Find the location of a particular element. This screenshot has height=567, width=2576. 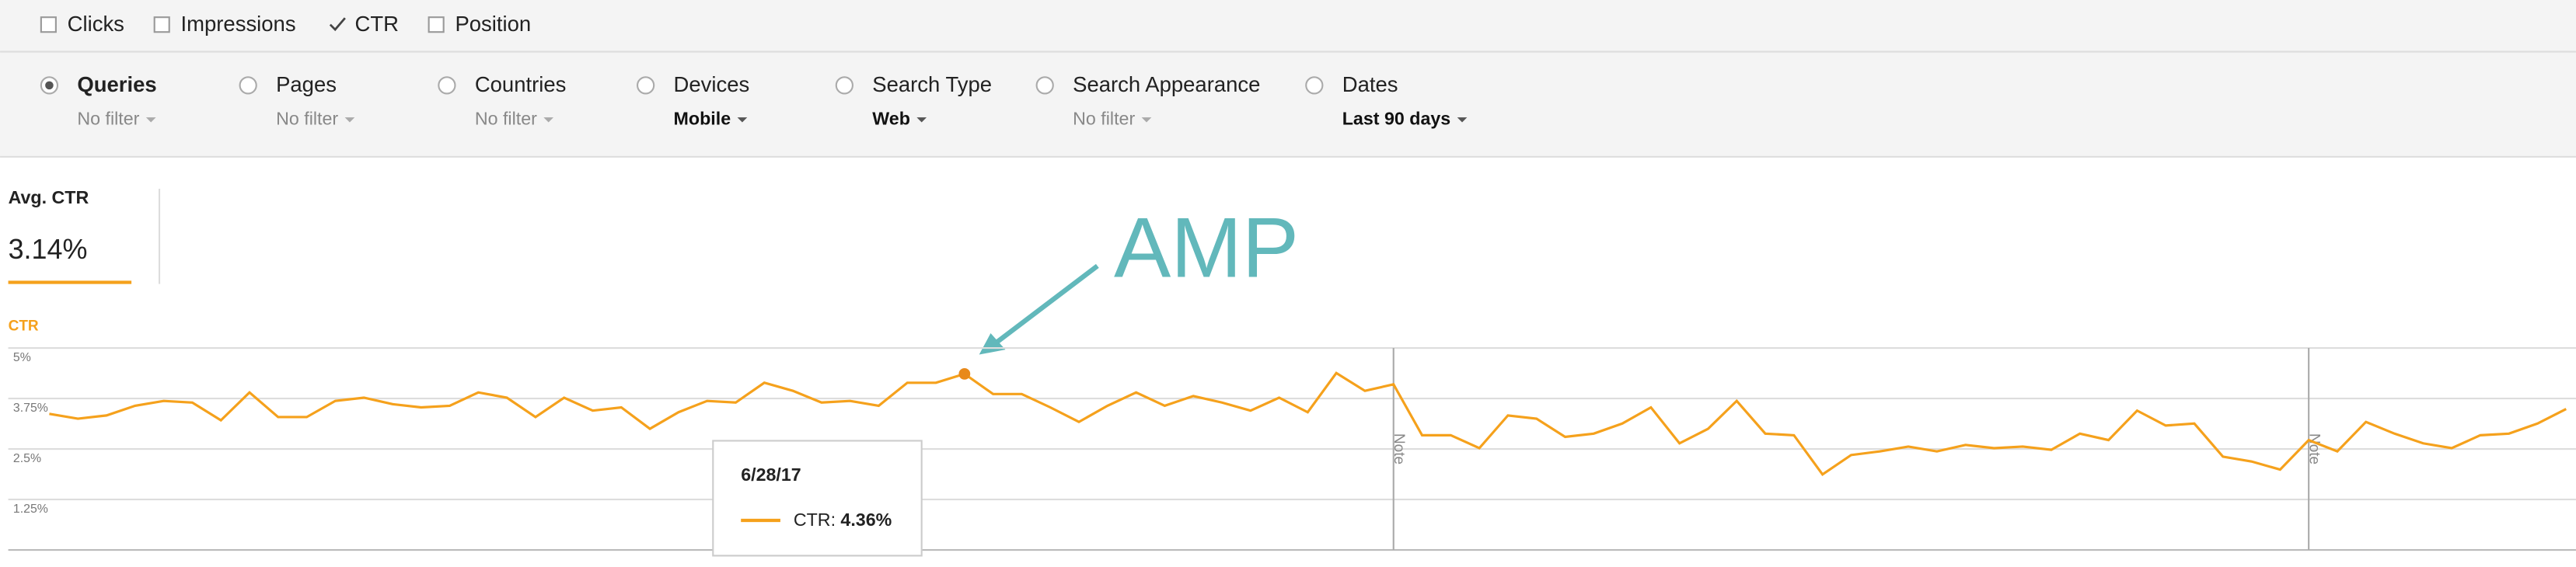

metric-label: Position is located at coordinates (493, 24).